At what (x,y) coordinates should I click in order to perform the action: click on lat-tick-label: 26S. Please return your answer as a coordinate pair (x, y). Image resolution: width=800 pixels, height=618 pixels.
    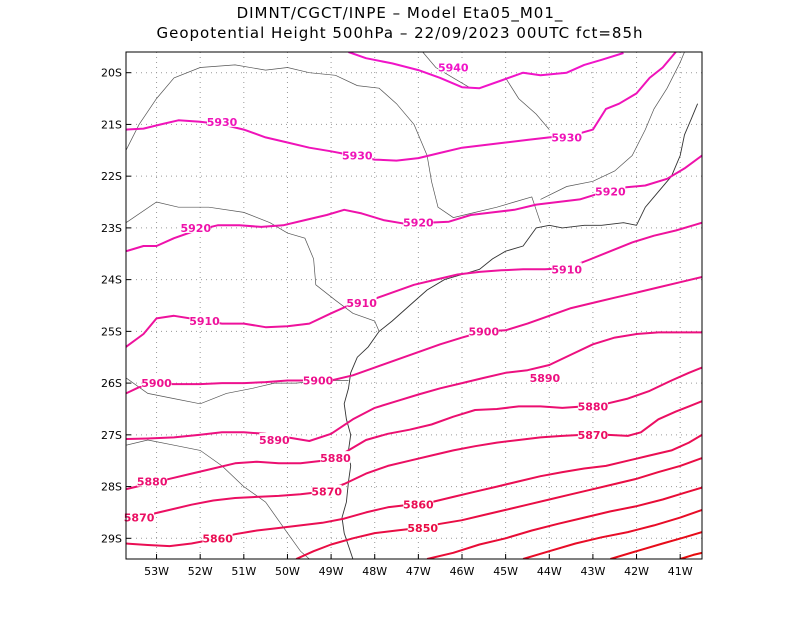
    Looking at the image, I should click on (111, 383).